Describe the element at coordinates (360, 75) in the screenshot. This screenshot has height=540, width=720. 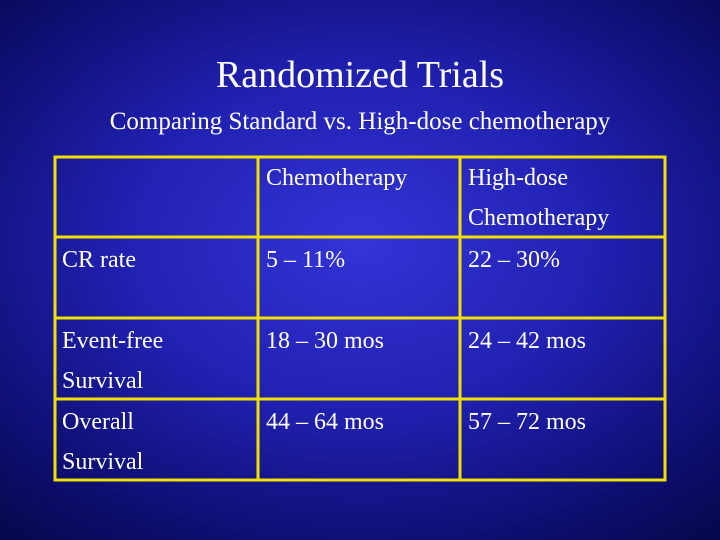
I see `slide-title: Randomized Trials` at that location.